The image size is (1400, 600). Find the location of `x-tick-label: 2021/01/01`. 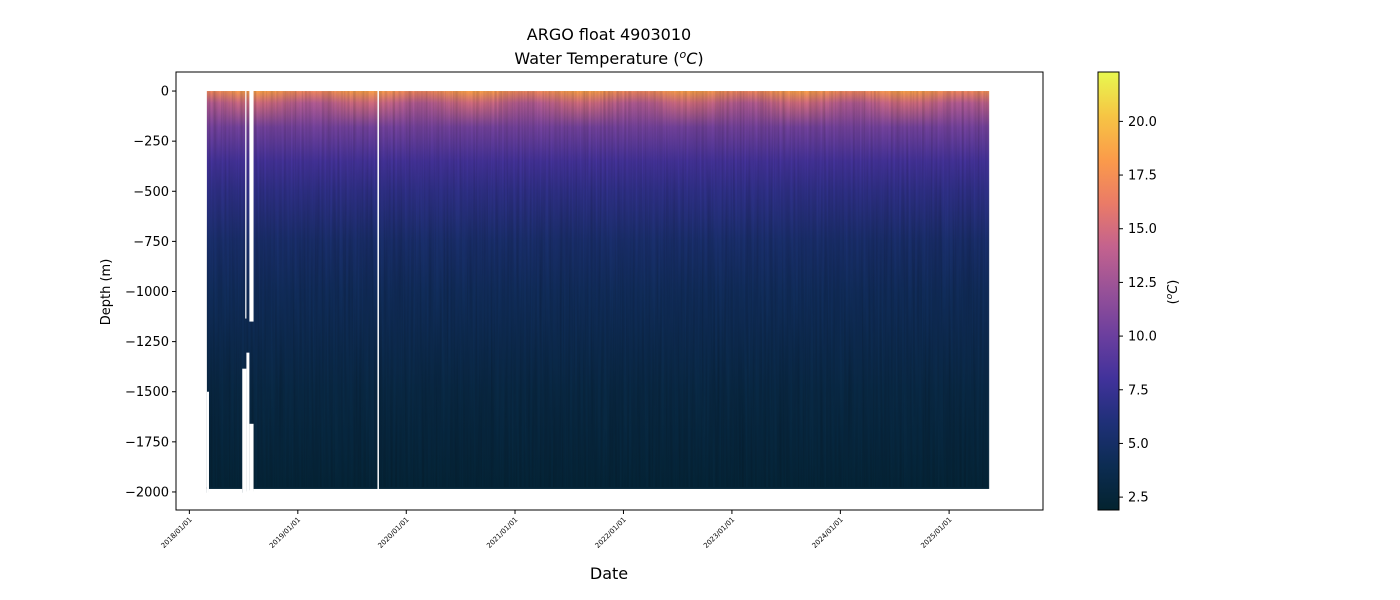

x-tick-label: 2021/01/01 is located at coordinates (502, 533).